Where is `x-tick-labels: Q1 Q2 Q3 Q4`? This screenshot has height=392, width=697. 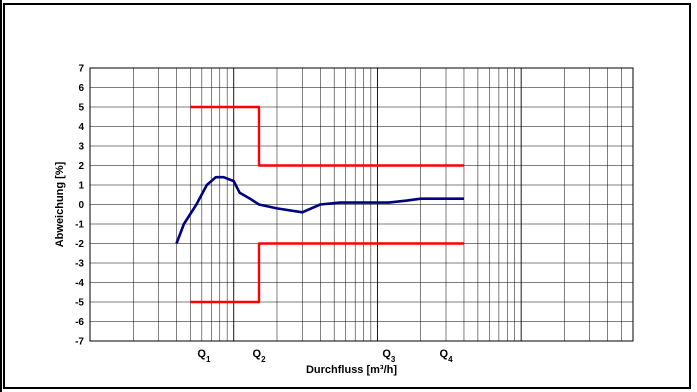
x-tick-labels: Q1 Q2 Q3 Q4 is located at coordinates (325, 356).